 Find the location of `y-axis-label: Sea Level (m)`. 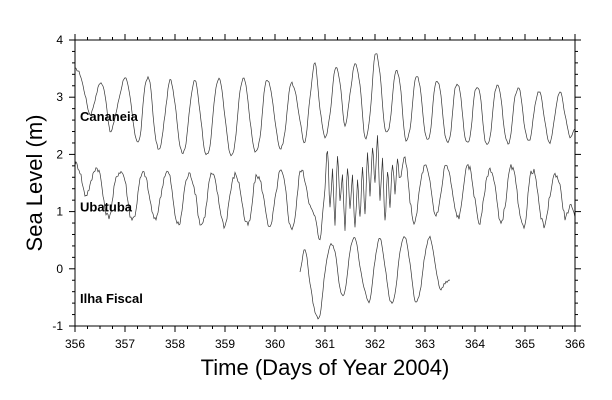

y-axis-label: Sea Level (m) is located at coordinates (34, 183).